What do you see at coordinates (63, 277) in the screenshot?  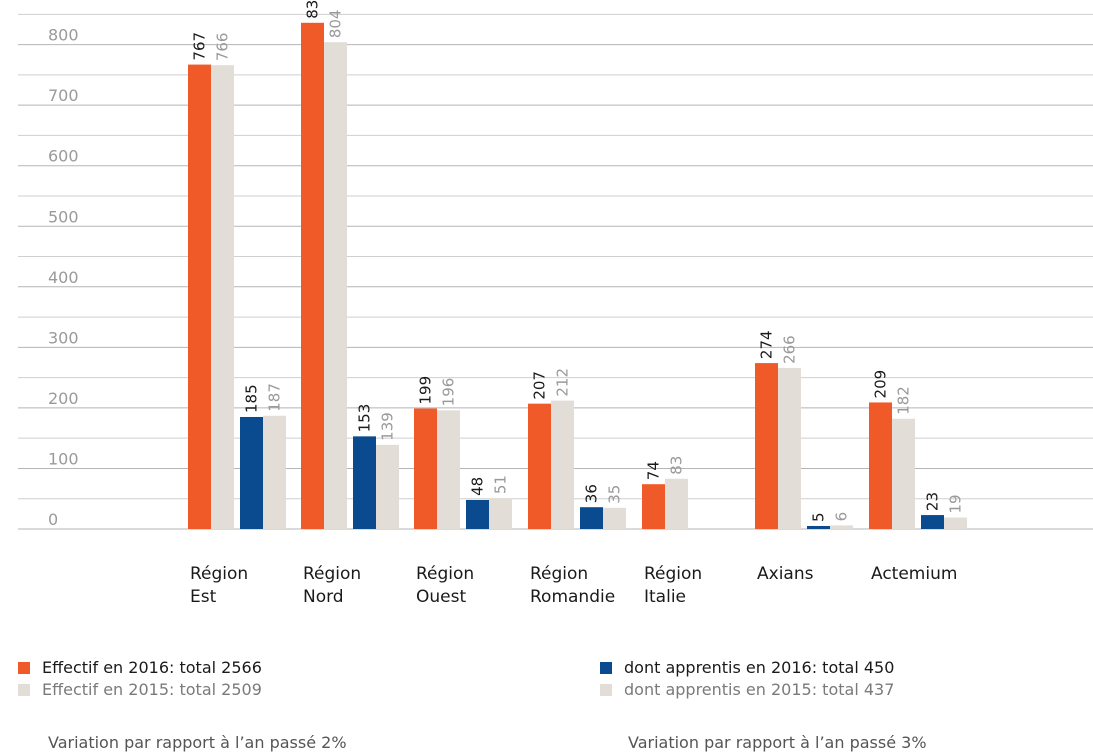 I see `y-tick-label: 400` at bounding box center [63, 277].